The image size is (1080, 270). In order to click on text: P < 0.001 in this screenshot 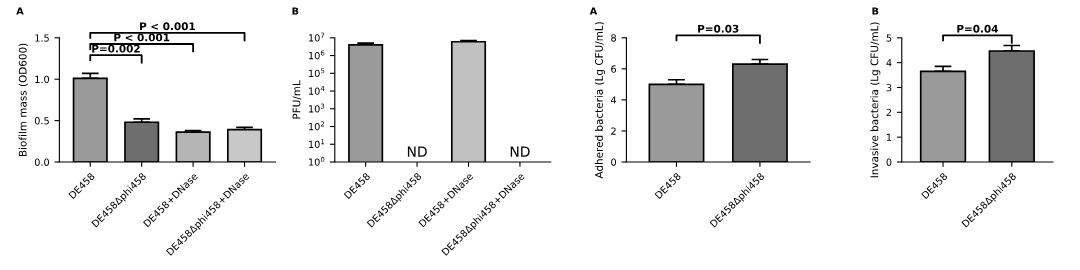, I will do `click(167, 26)`.